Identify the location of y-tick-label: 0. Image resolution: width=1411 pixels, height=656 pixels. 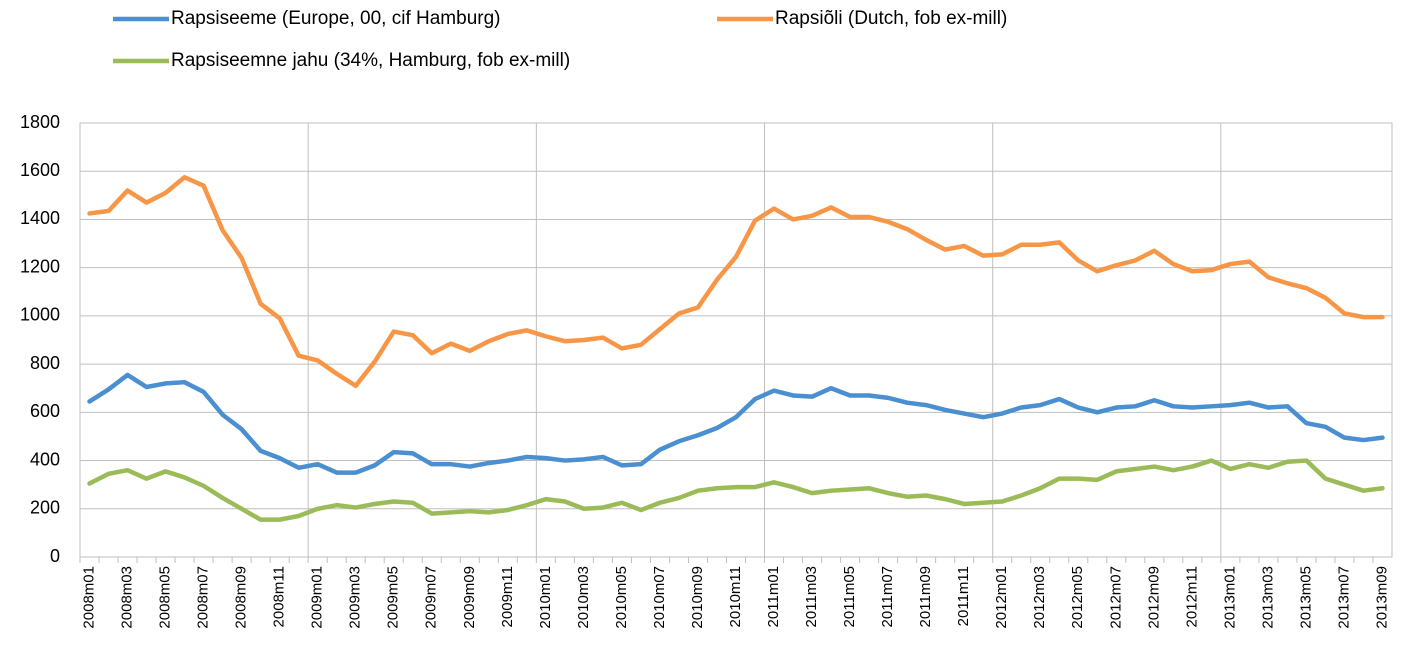
(55, 556).